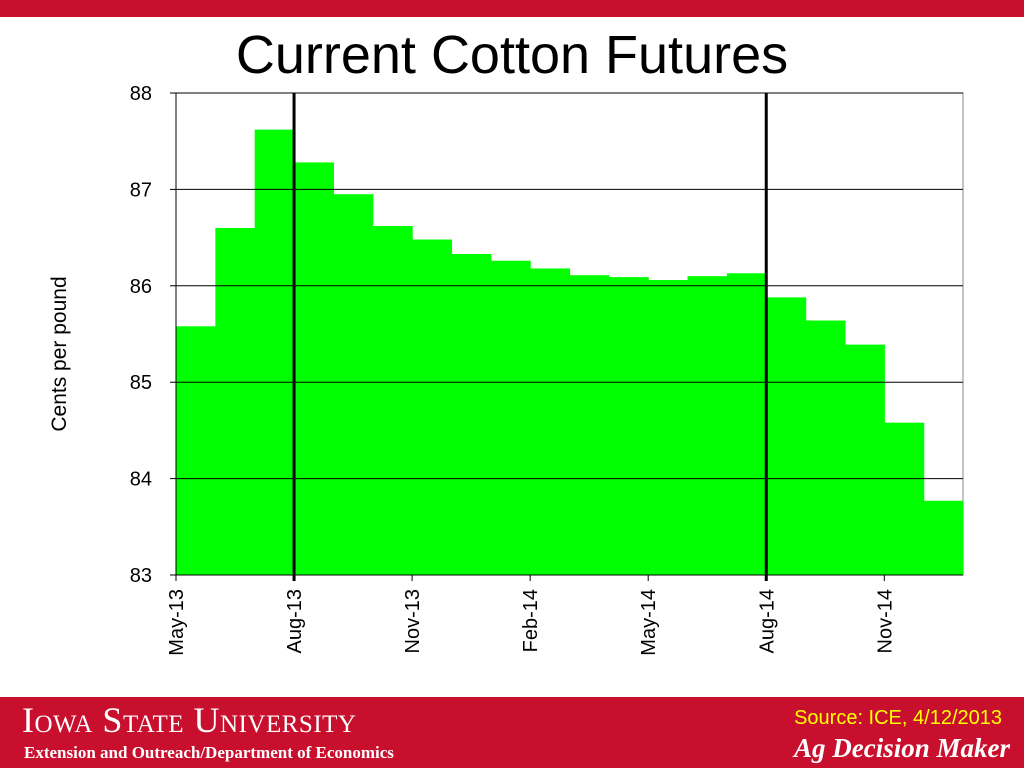 The image size is (1024, 768). I want to click on source-note: Source: ICE, 4/12/2013, so click(898, 718).